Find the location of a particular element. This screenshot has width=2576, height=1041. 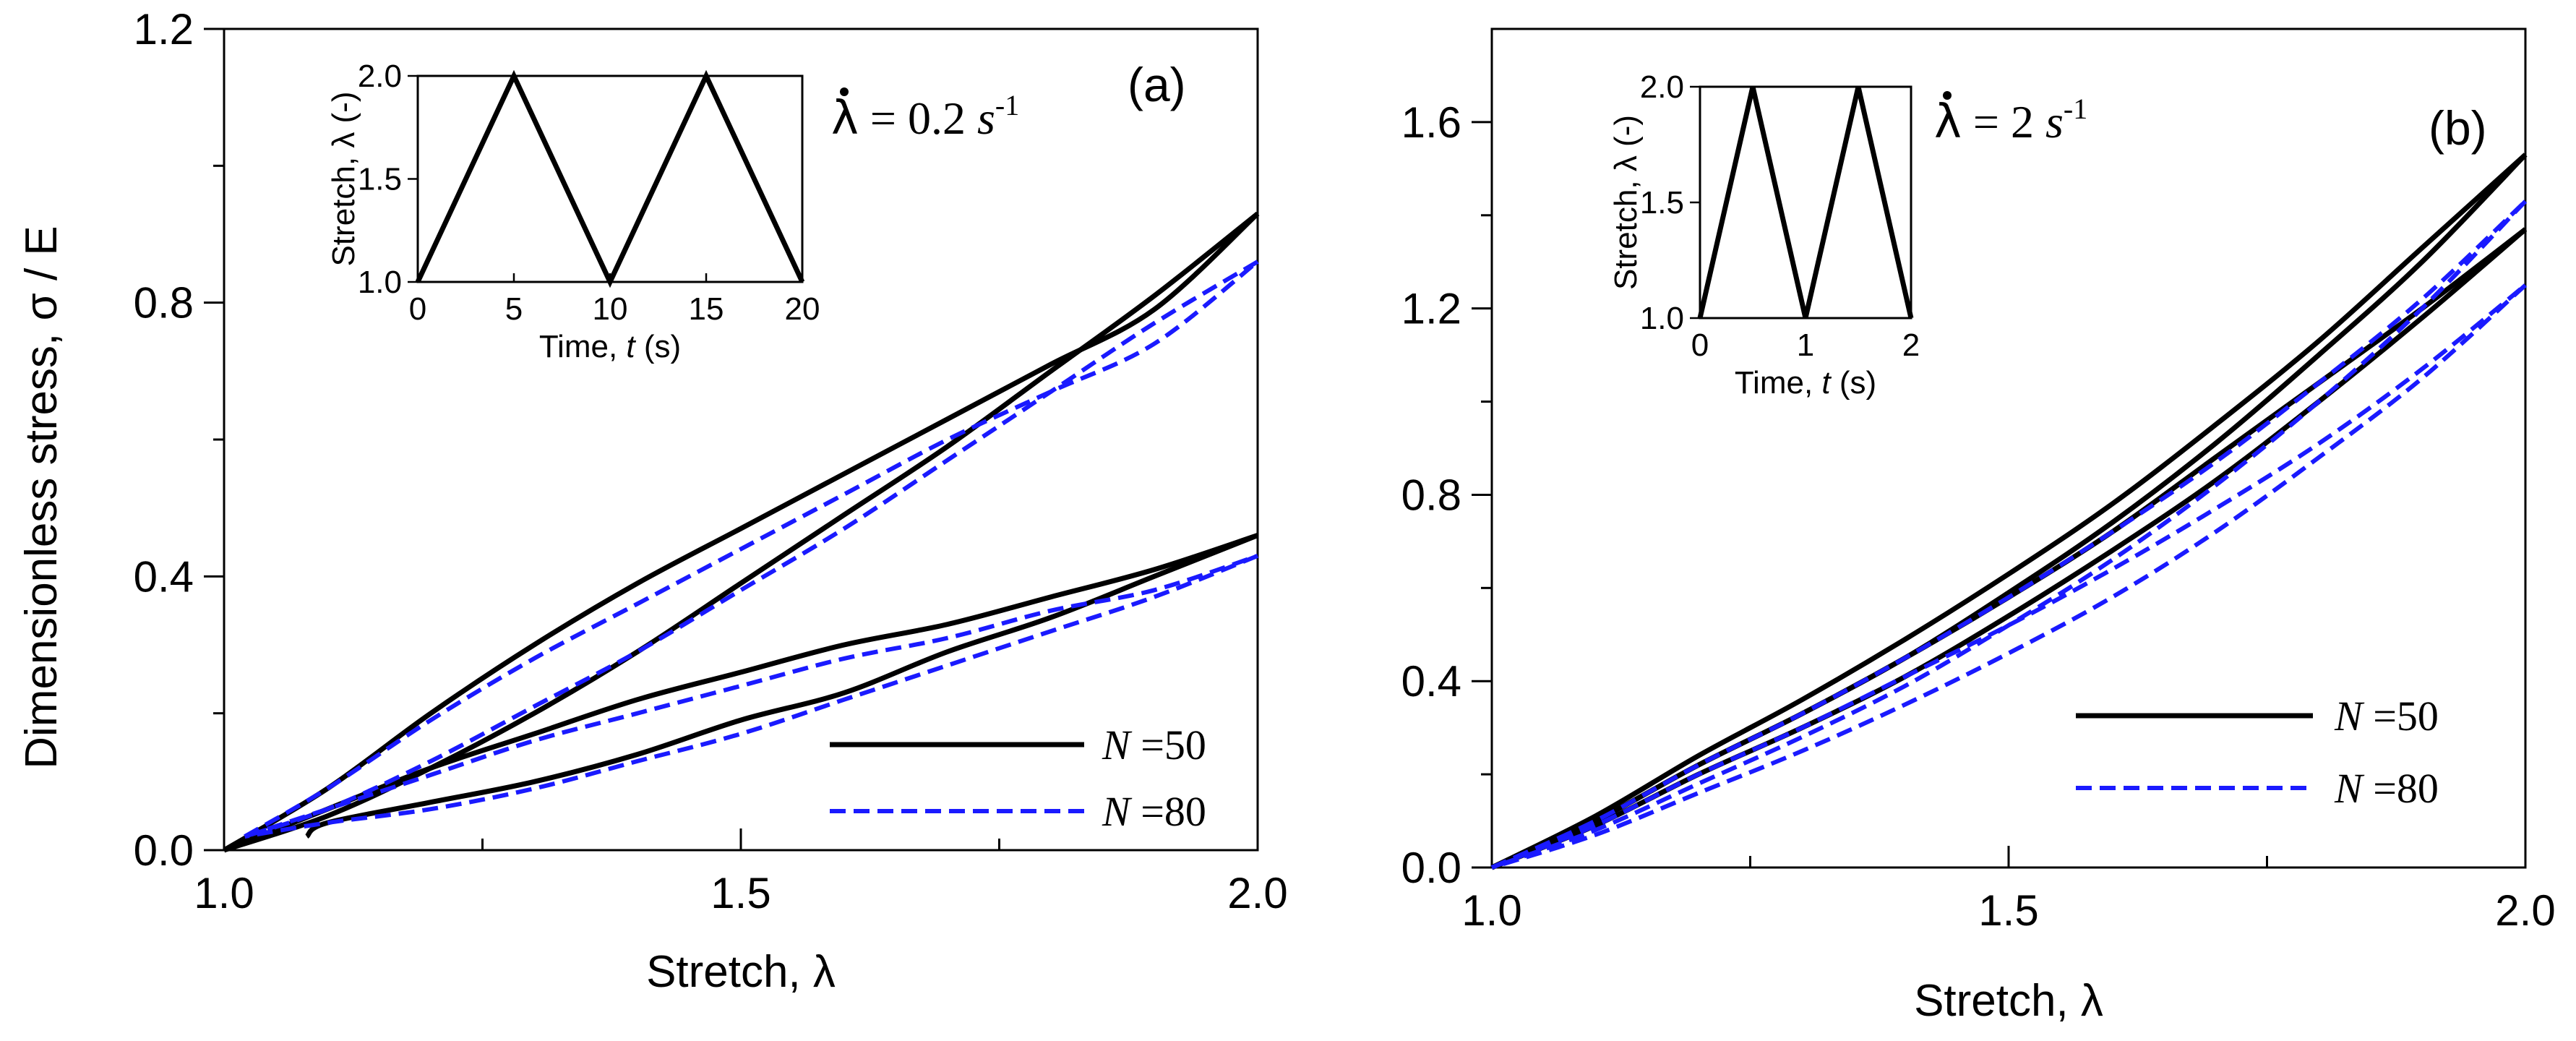

strain-rate-label: λ = 2 s-1 is located at coordinates (2011, 121).